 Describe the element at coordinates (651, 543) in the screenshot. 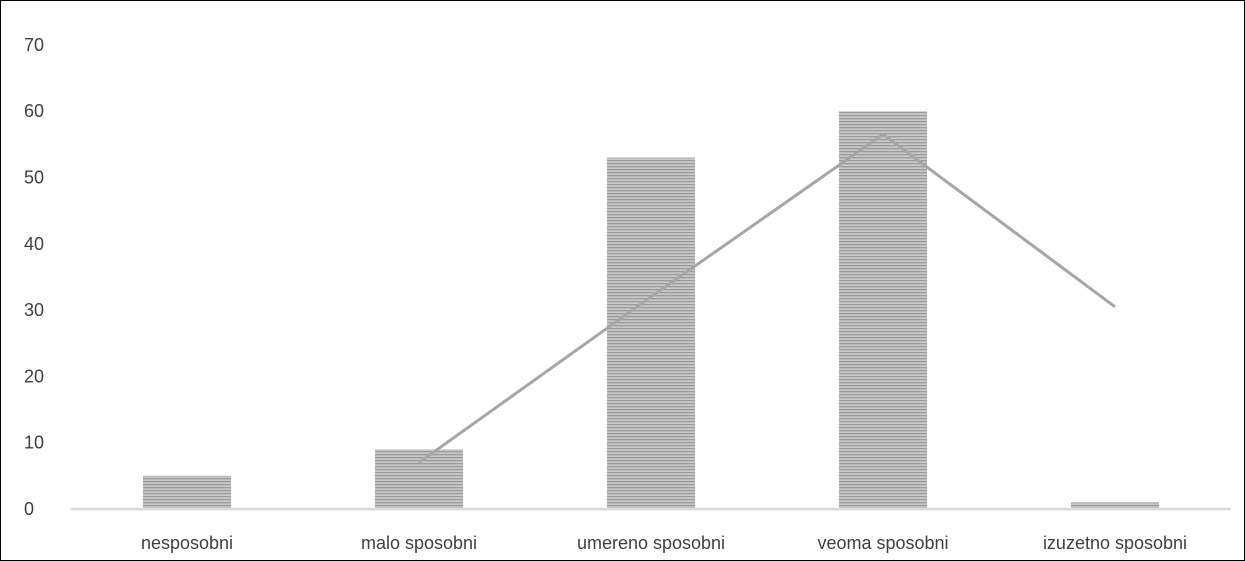

I see `category-label: umereno sposobni` at that location.